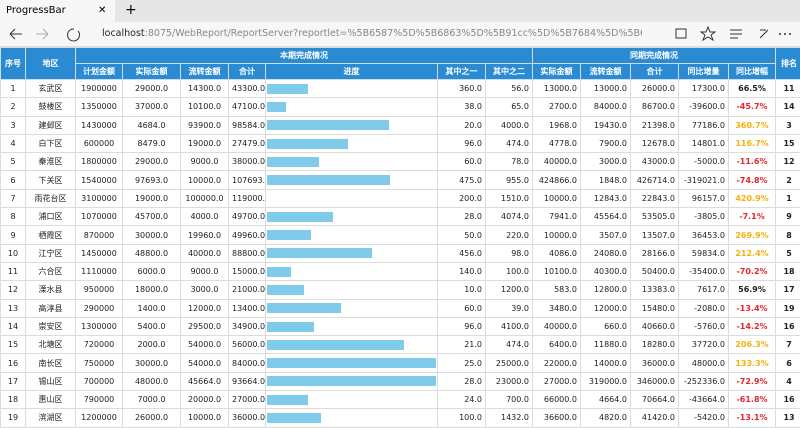 The height and width of the screenshot is (428, 800). Describe the element at coordinates (606, 271) in the screenshot. I see `cell: 40300.0` at that location.